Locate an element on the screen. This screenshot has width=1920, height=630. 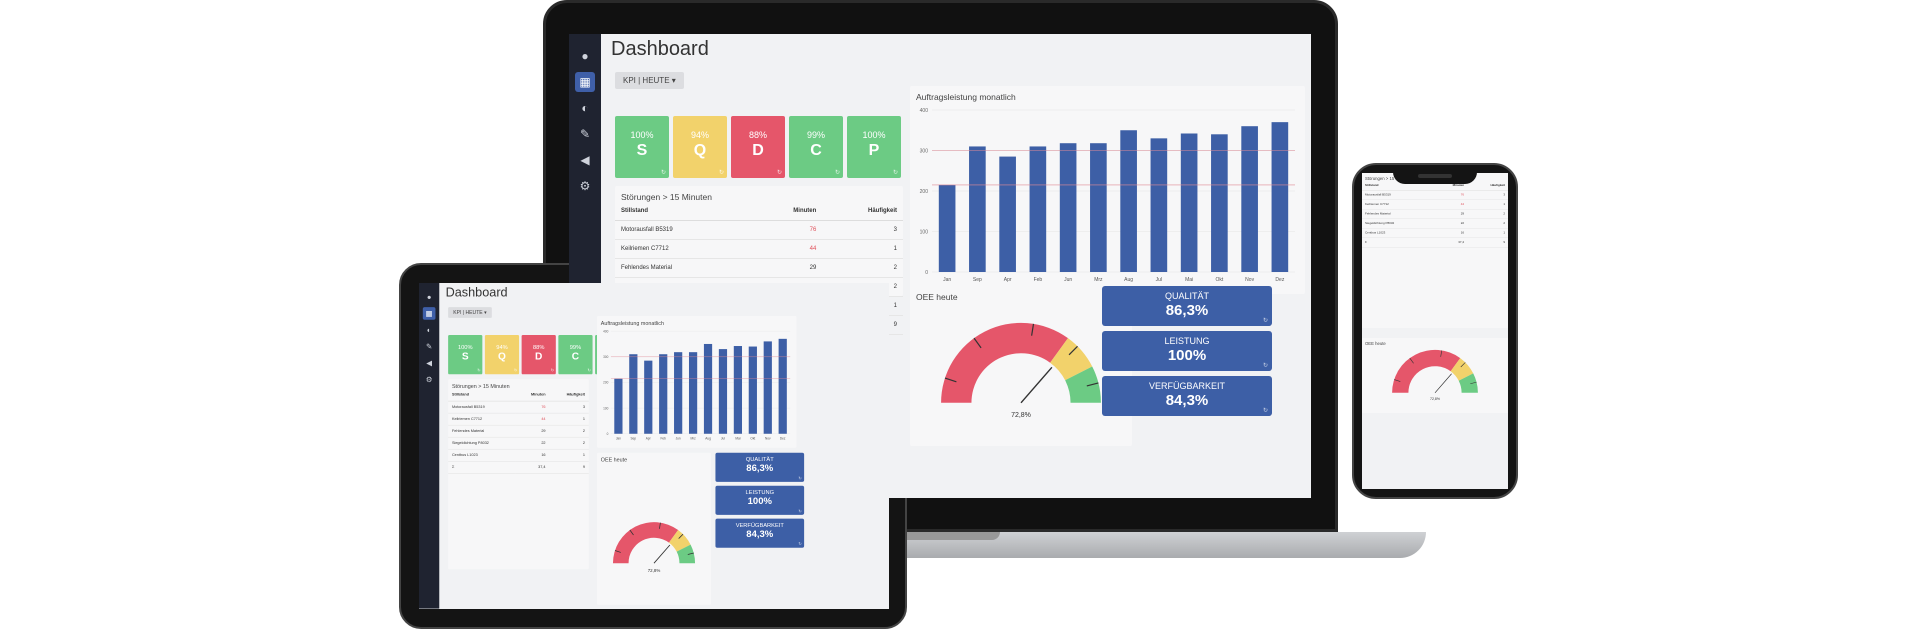
row-minutes: 22 is located at coordinates (532, 443).